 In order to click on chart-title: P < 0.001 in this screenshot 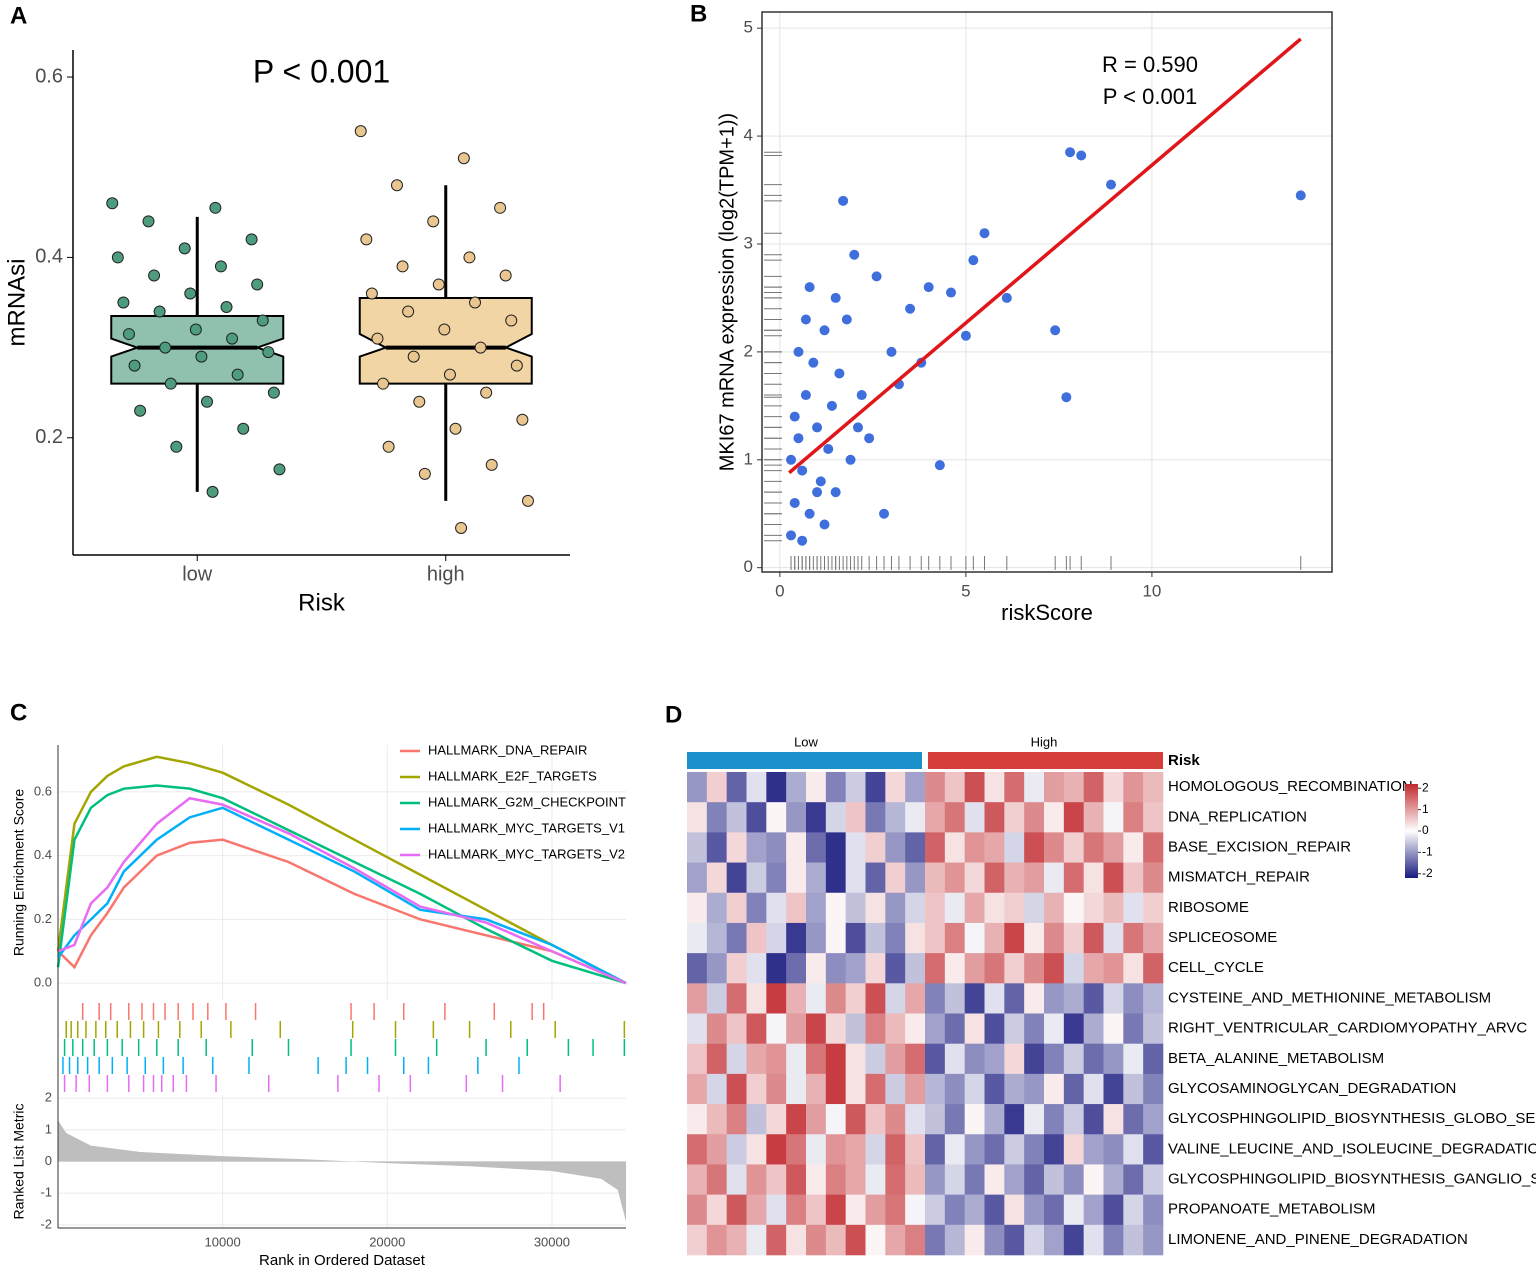, I will do `click(321, 71)`.